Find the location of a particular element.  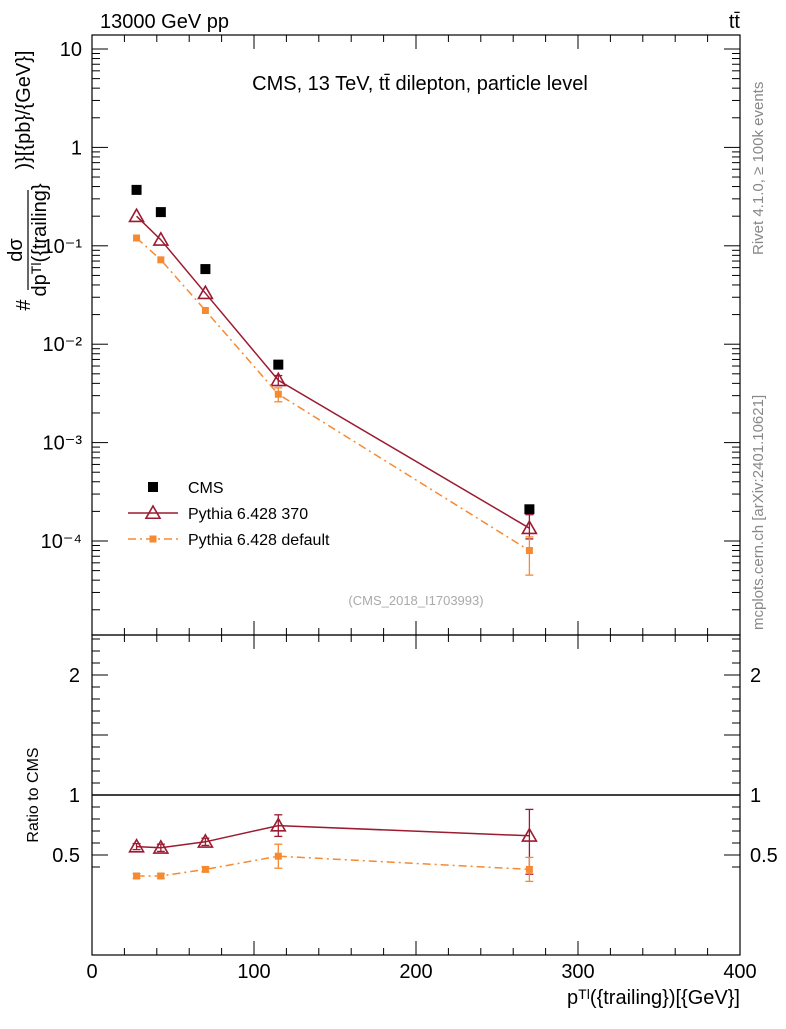

rivet-label: Rivet 4.1.0, ≥ 100k events is located at coordinates (758, 168).